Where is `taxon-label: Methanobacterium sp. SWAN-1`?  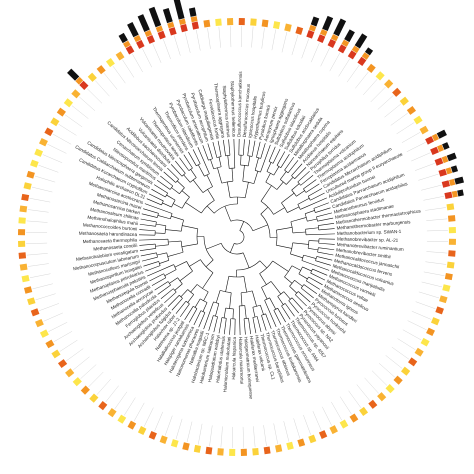
taxon-label: Methanobacterium sp. SWAN-1 is located at coordinates (369, 232).